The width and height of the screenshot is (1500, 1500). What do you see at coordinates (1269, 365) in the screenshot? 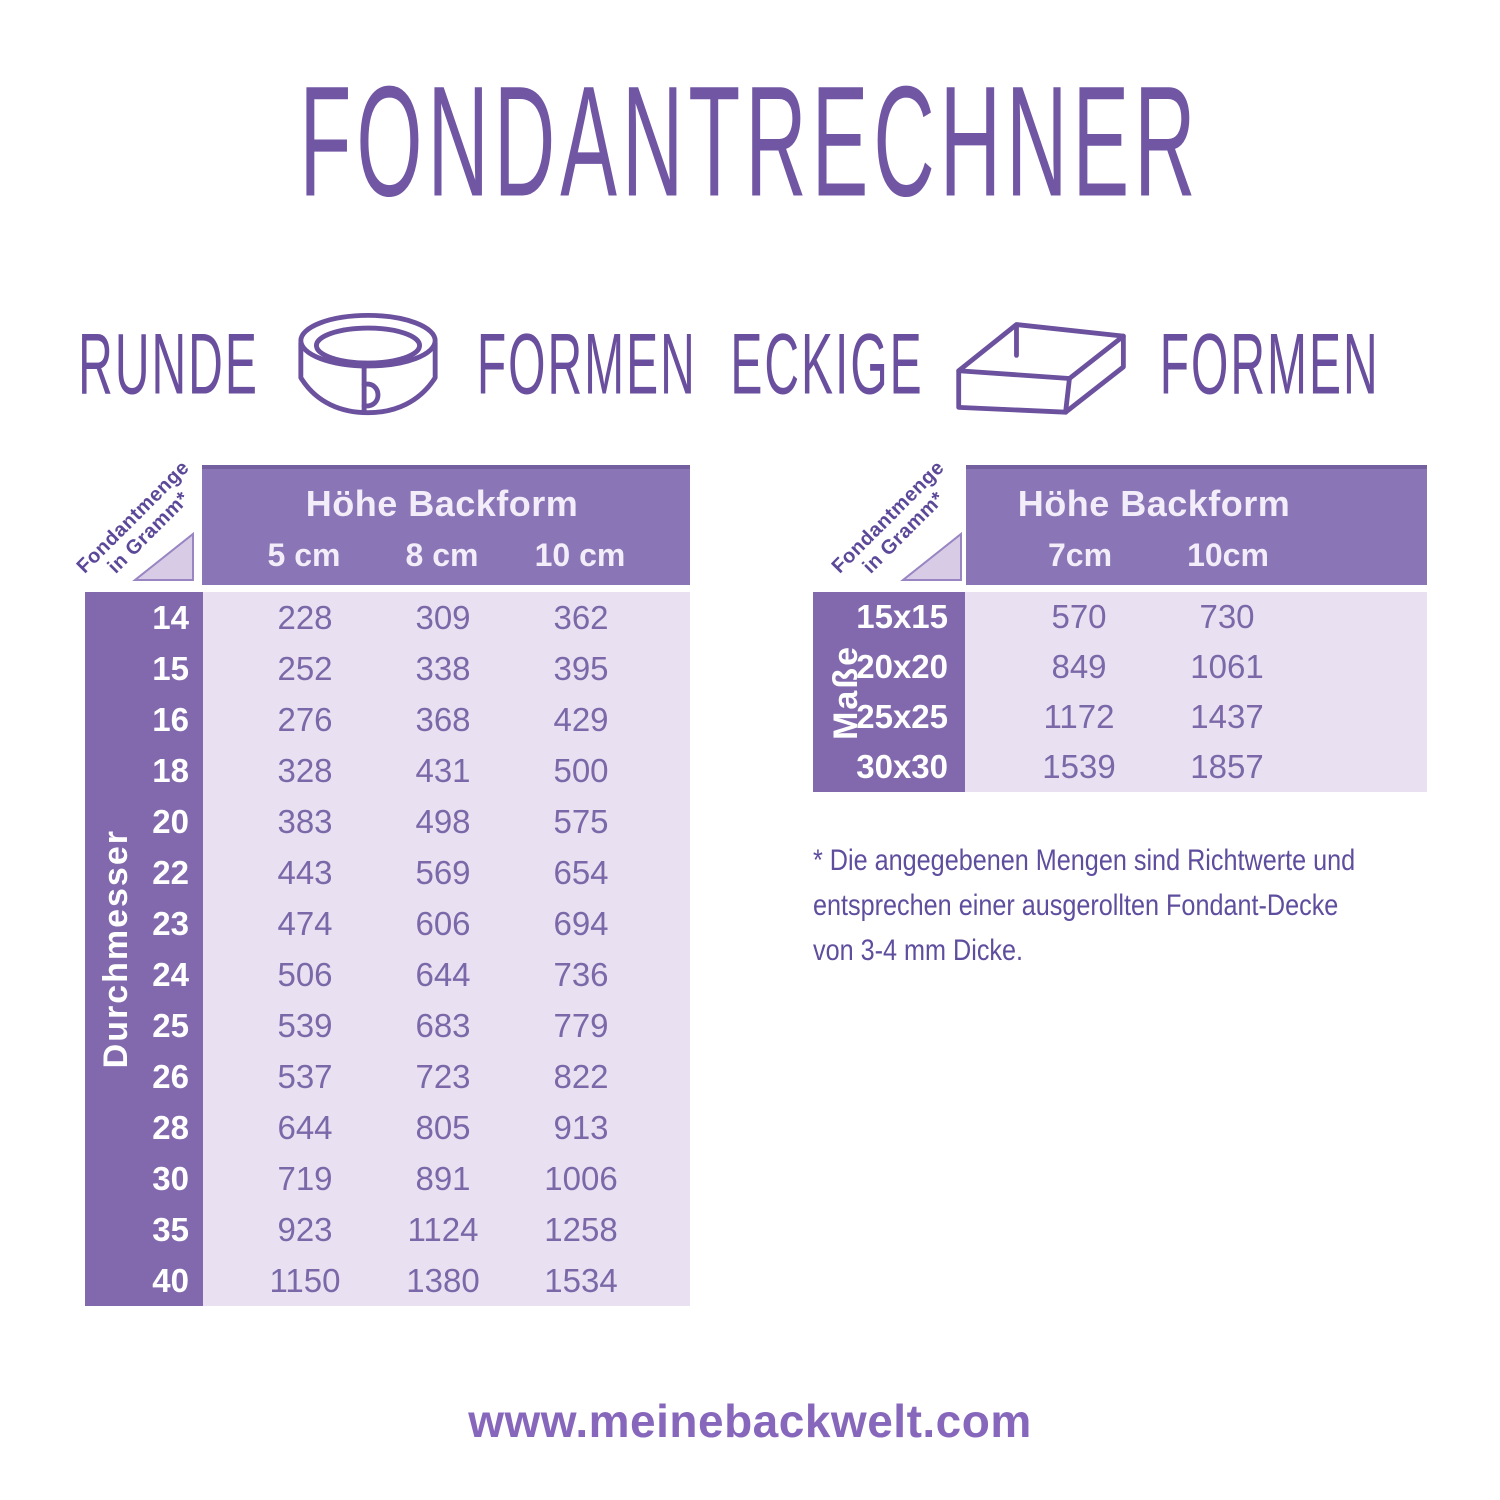
I see `heading-square-word-right: Formen` at bounding box center [1269, 365].